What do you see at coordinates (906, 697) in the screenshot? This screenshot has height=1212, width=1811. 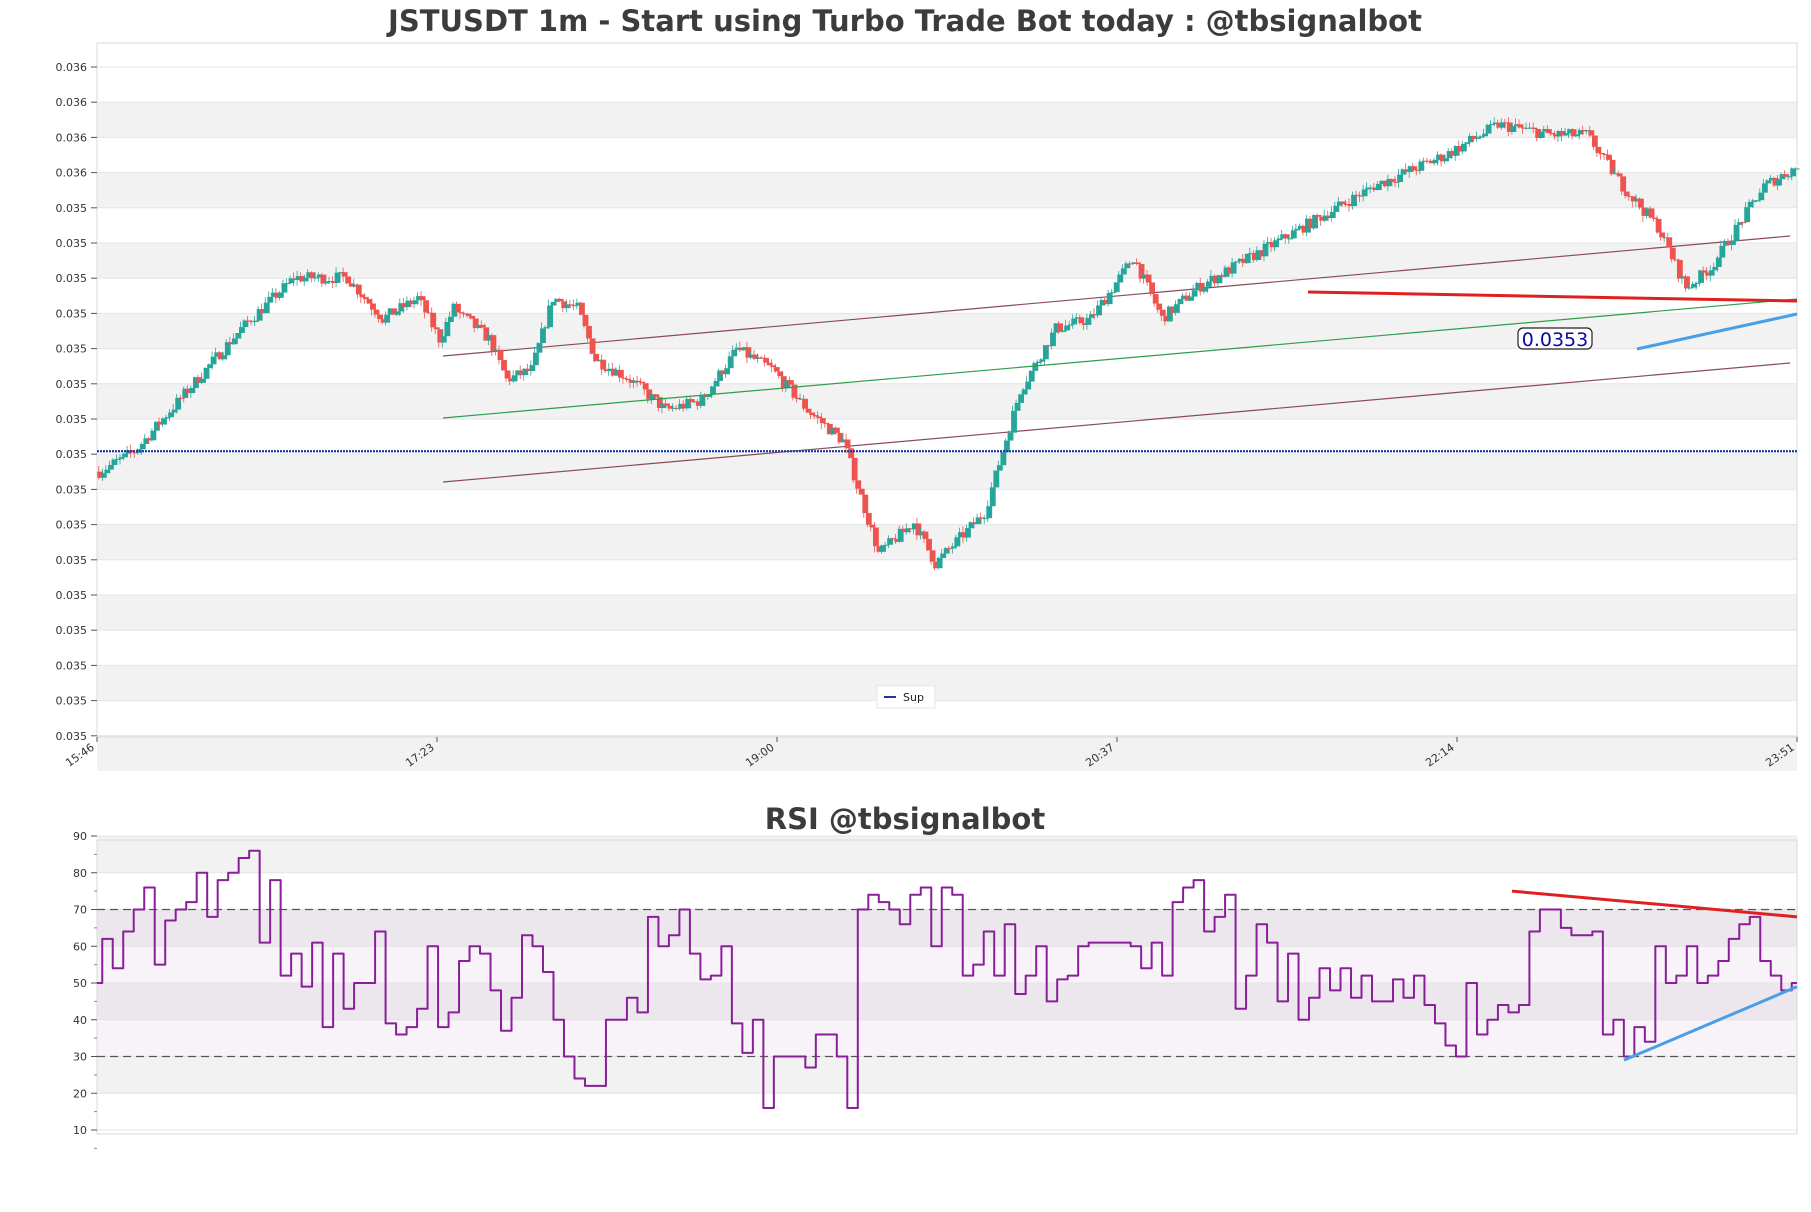 I see `legend: Sup` at bounding box center [906, 697].